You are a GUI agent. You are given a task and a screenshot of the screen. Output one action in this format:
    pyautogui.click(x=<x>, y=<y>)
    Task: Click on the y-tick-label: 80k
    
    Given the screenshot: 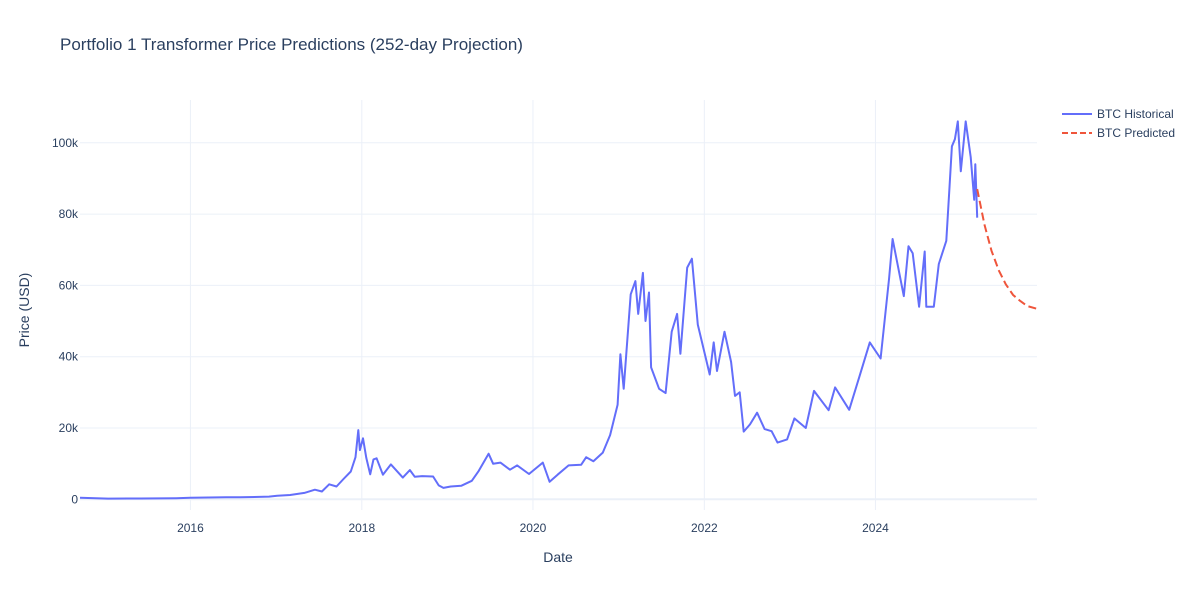 What is the action you would take?
    pyautogui.click(x=69, y=214)
    